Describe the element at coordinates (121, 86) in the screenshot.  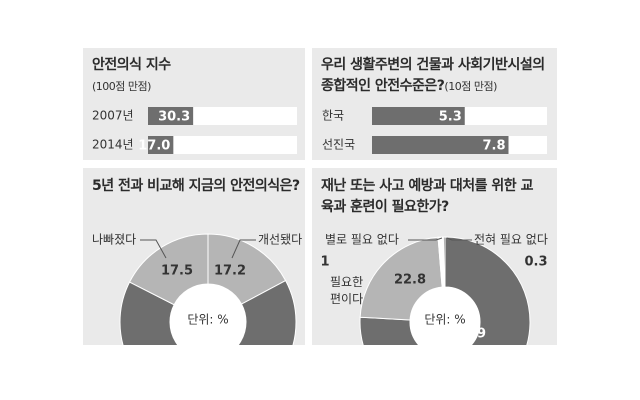
I see `chart-subtitle: (100점 만점)` at that location.